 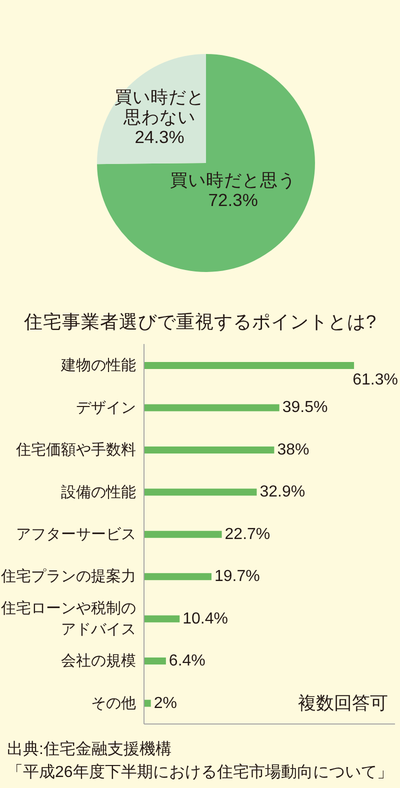 I want to click on y-tick-label: 住宅価額や手数料, so click(x=75, y=449).